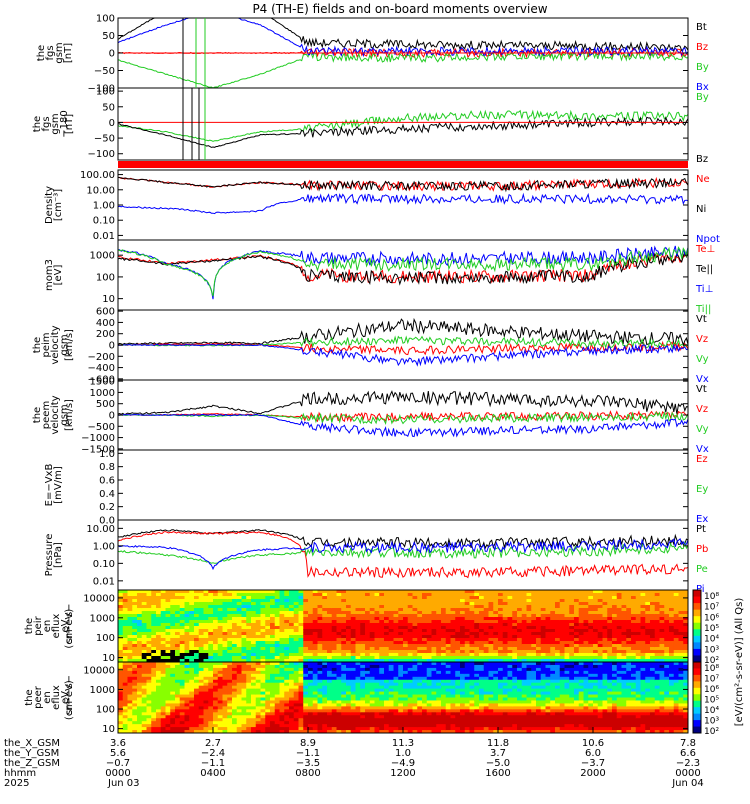  I want to click on series-Pe-line, so click(403, 553).